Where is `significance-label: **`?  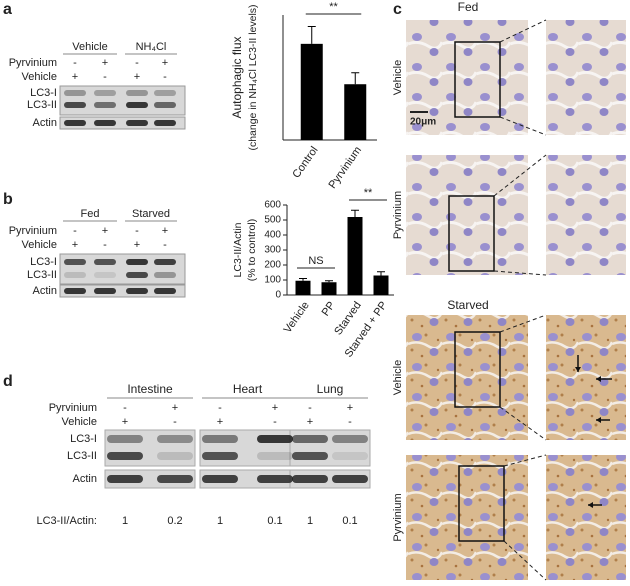
significance-label: ** is located at coordinates (333, 7).